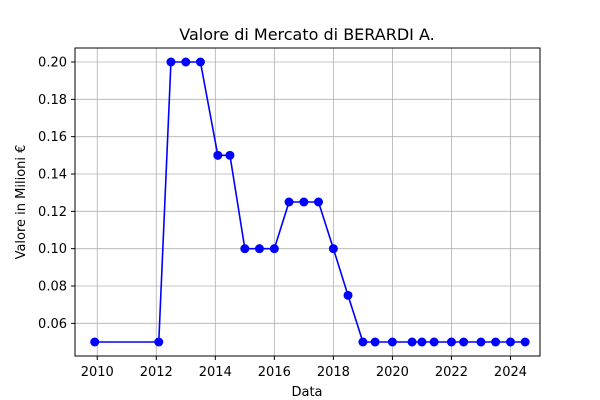 The image size is (600, 400). What do you see at coordinates (306, 34) in the screenshot?
I see `chart-title: Valore di Mercato di BERARDI A.` at bounding box center [306, 34].